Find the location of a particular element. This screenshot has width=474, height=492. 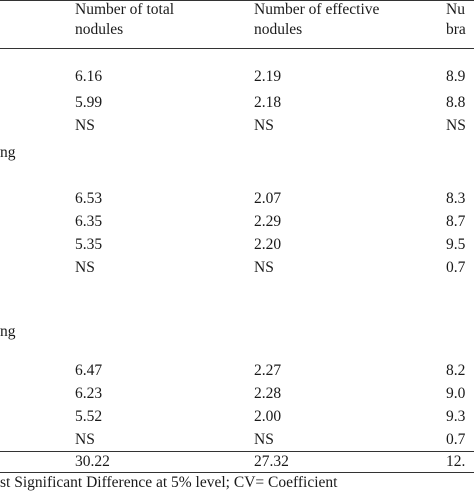

table-top-rule is located at coordinates (237, 0).